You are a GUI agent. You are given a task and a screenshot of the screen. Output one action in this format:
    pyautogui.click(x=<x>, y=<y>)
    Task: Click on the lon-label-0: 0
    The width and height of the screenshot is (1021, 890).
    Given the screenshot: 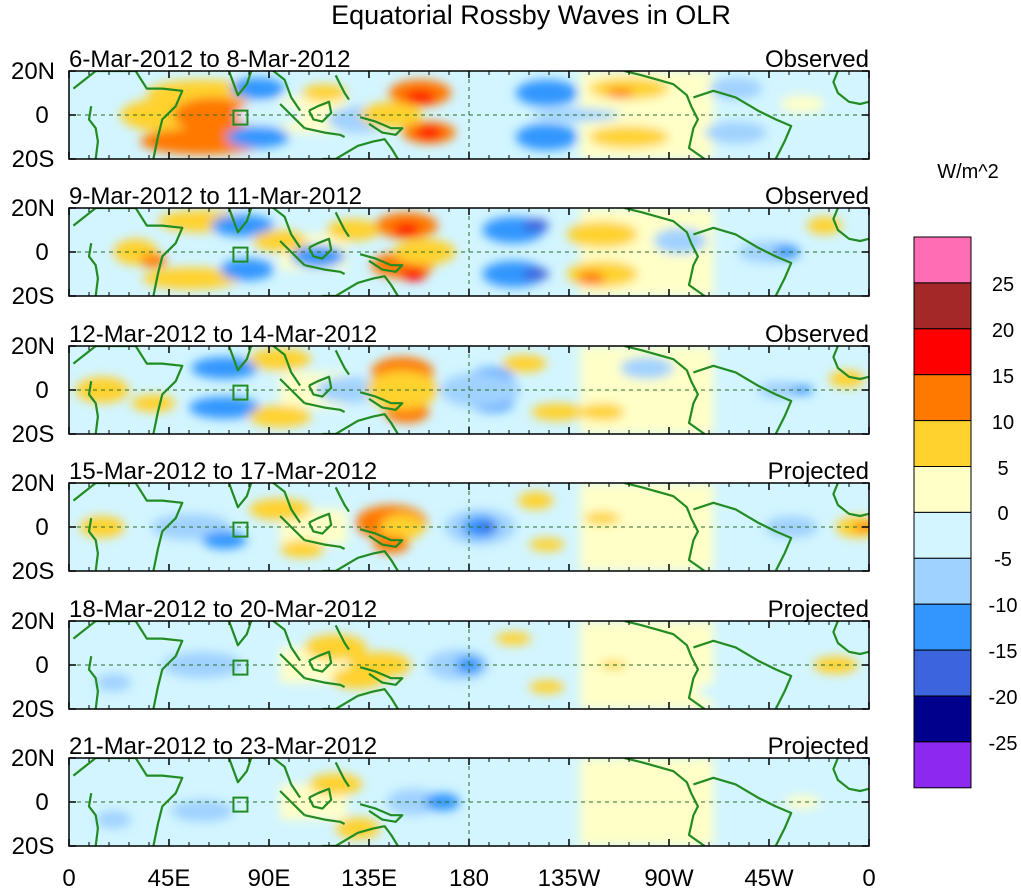 What is the action you would take?
    pyautogui.click(x=68, y=877)
    